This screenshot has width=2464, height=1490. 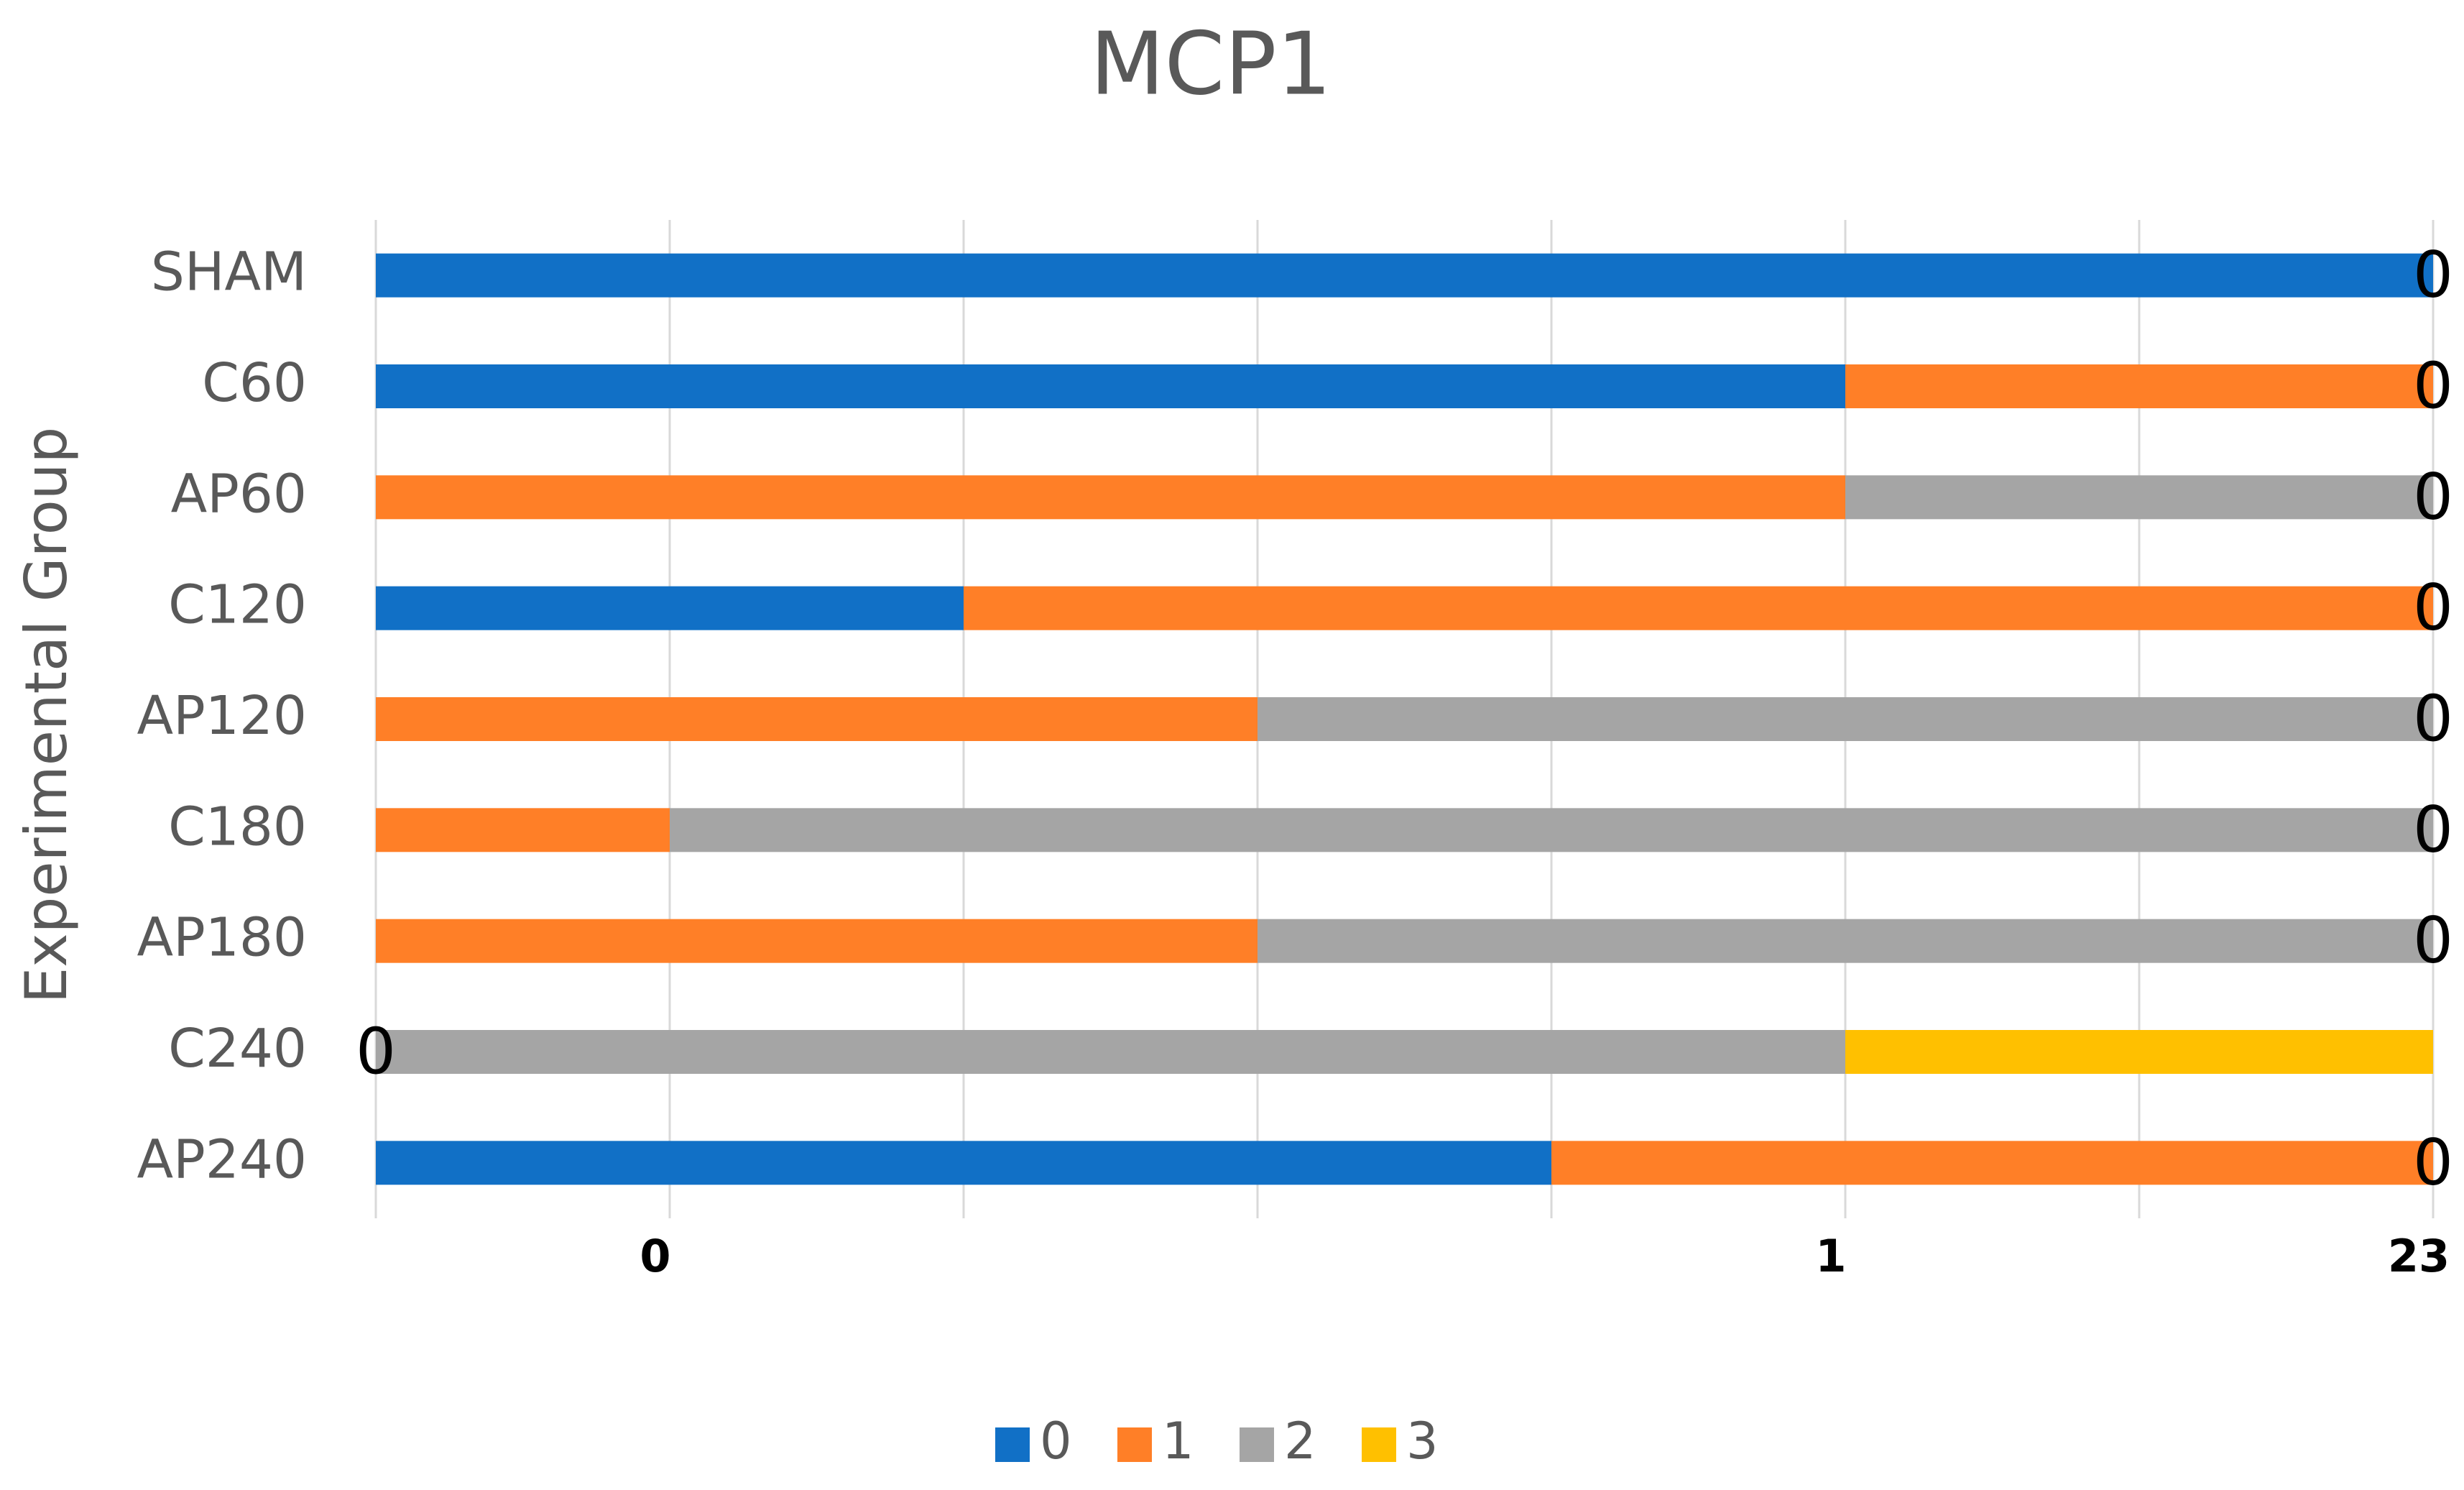 I want to click on y-tick-label: SHAM, so click(x=229, y=272).